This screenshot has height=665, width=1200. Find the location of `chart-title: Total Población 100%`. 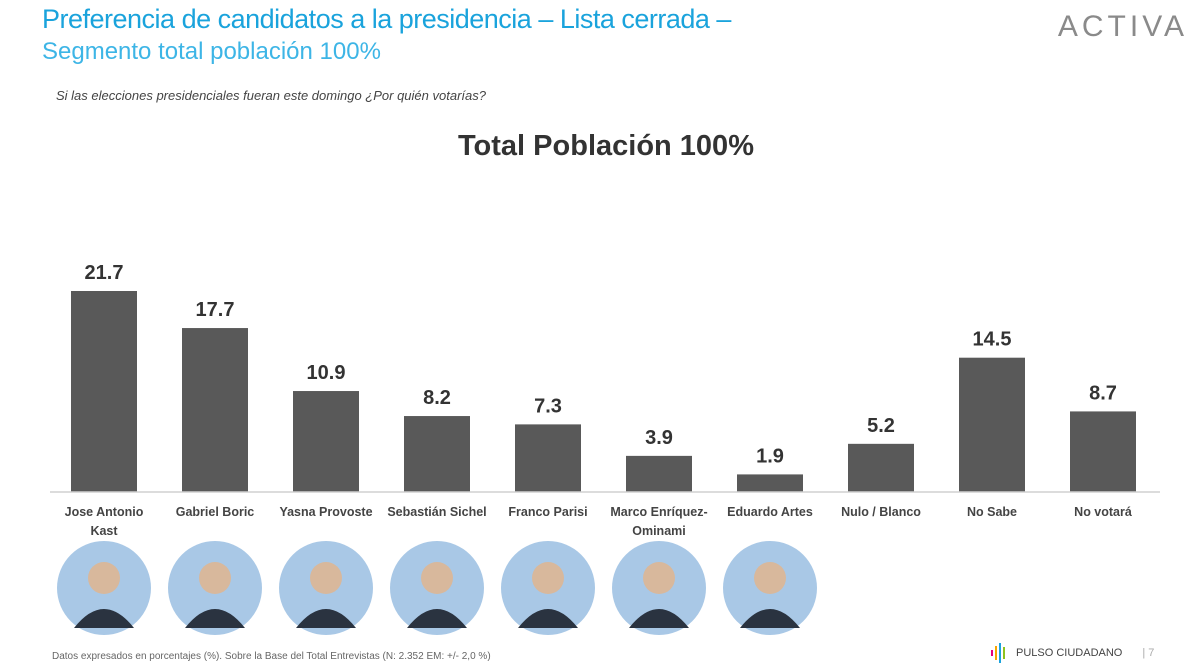

chart-title: Total Población 100% is located at coordinates (606, 146).